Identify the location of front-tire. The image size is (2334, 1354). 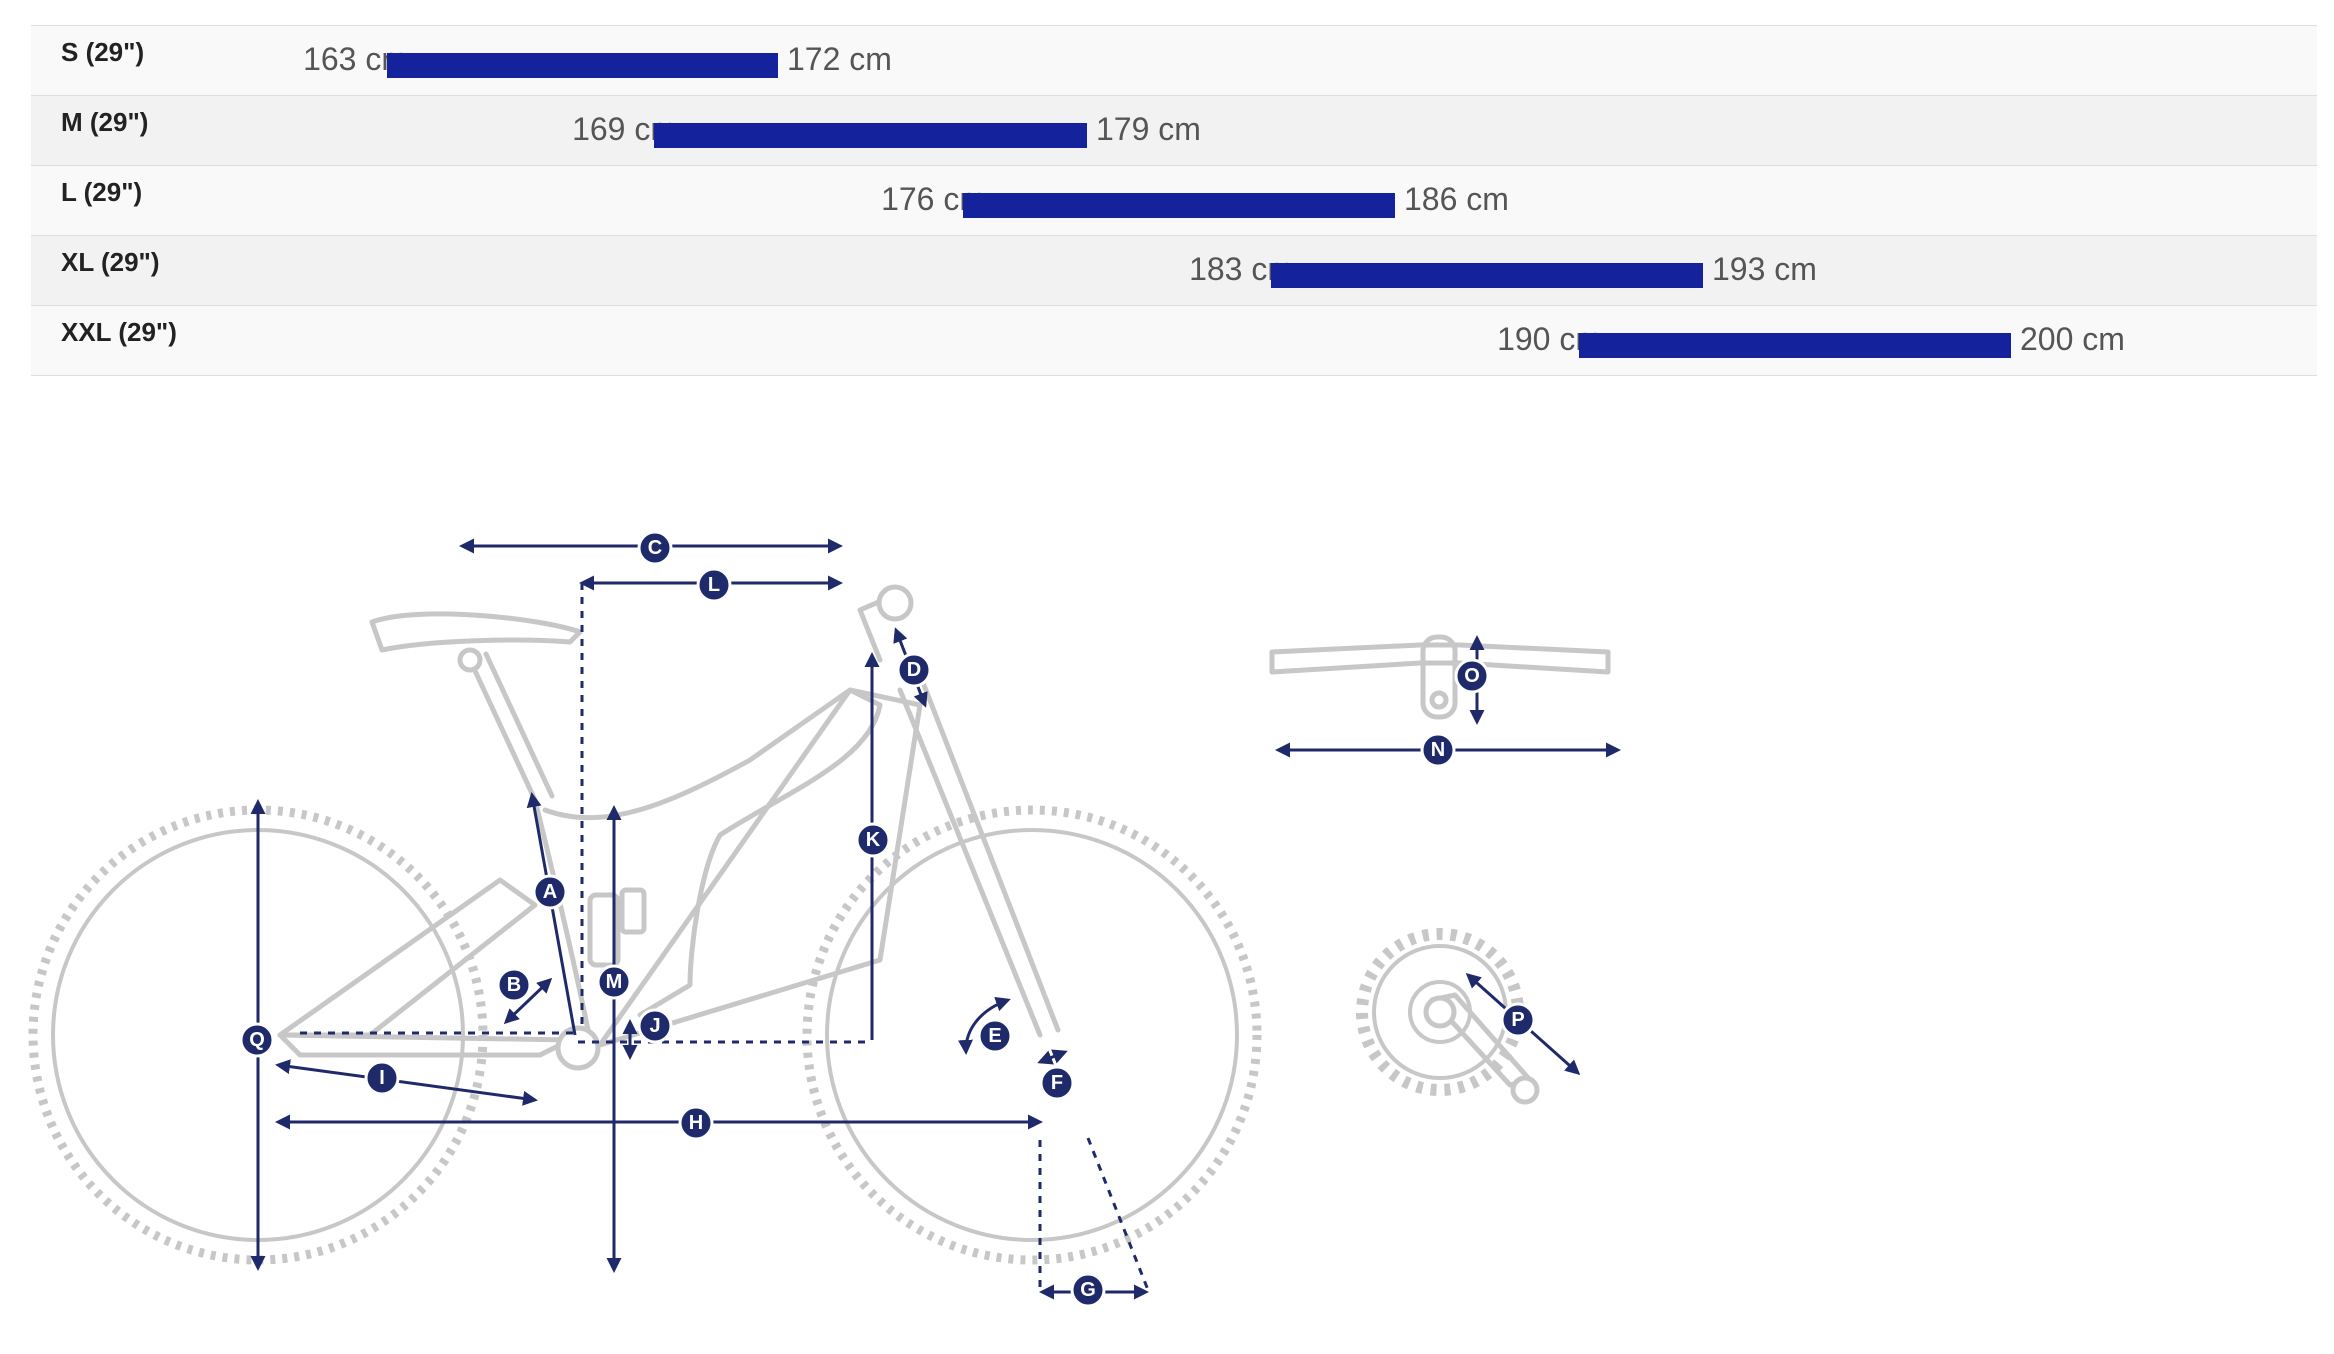
(1032, 1035).